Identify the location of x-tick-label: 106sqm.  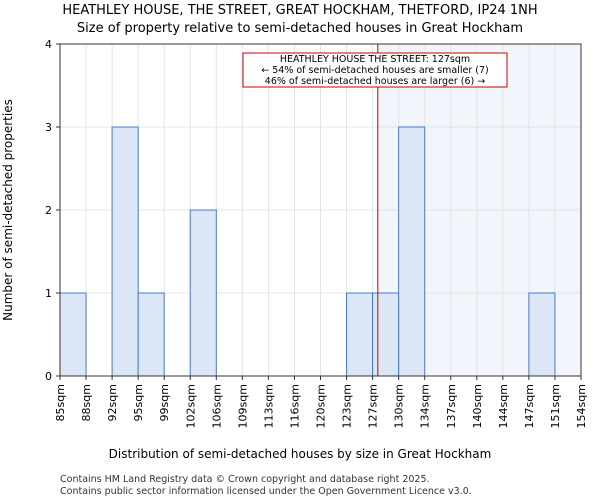
(216, 406).